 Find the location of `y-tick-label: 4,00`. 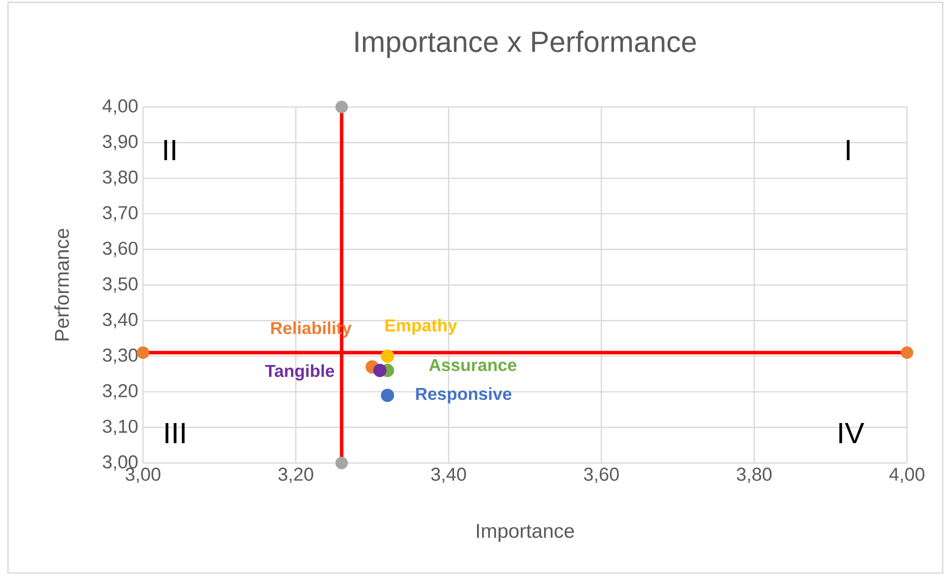

y-tick-label: 4,00 is located at coordinates (120, 107).